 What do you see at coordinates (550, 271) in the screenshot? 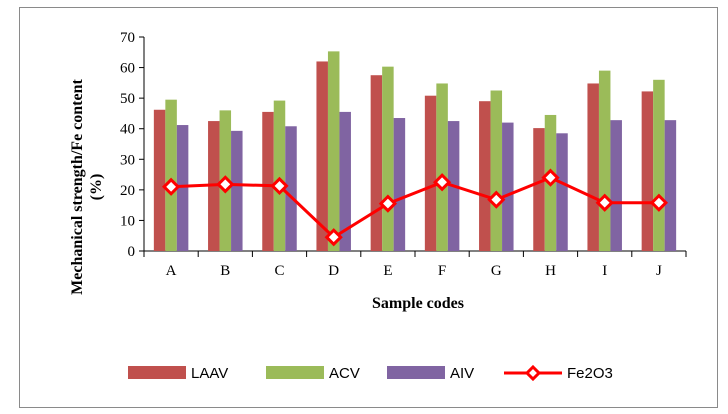
I see `x-tick-label: H` at bounding box center [550, 271].